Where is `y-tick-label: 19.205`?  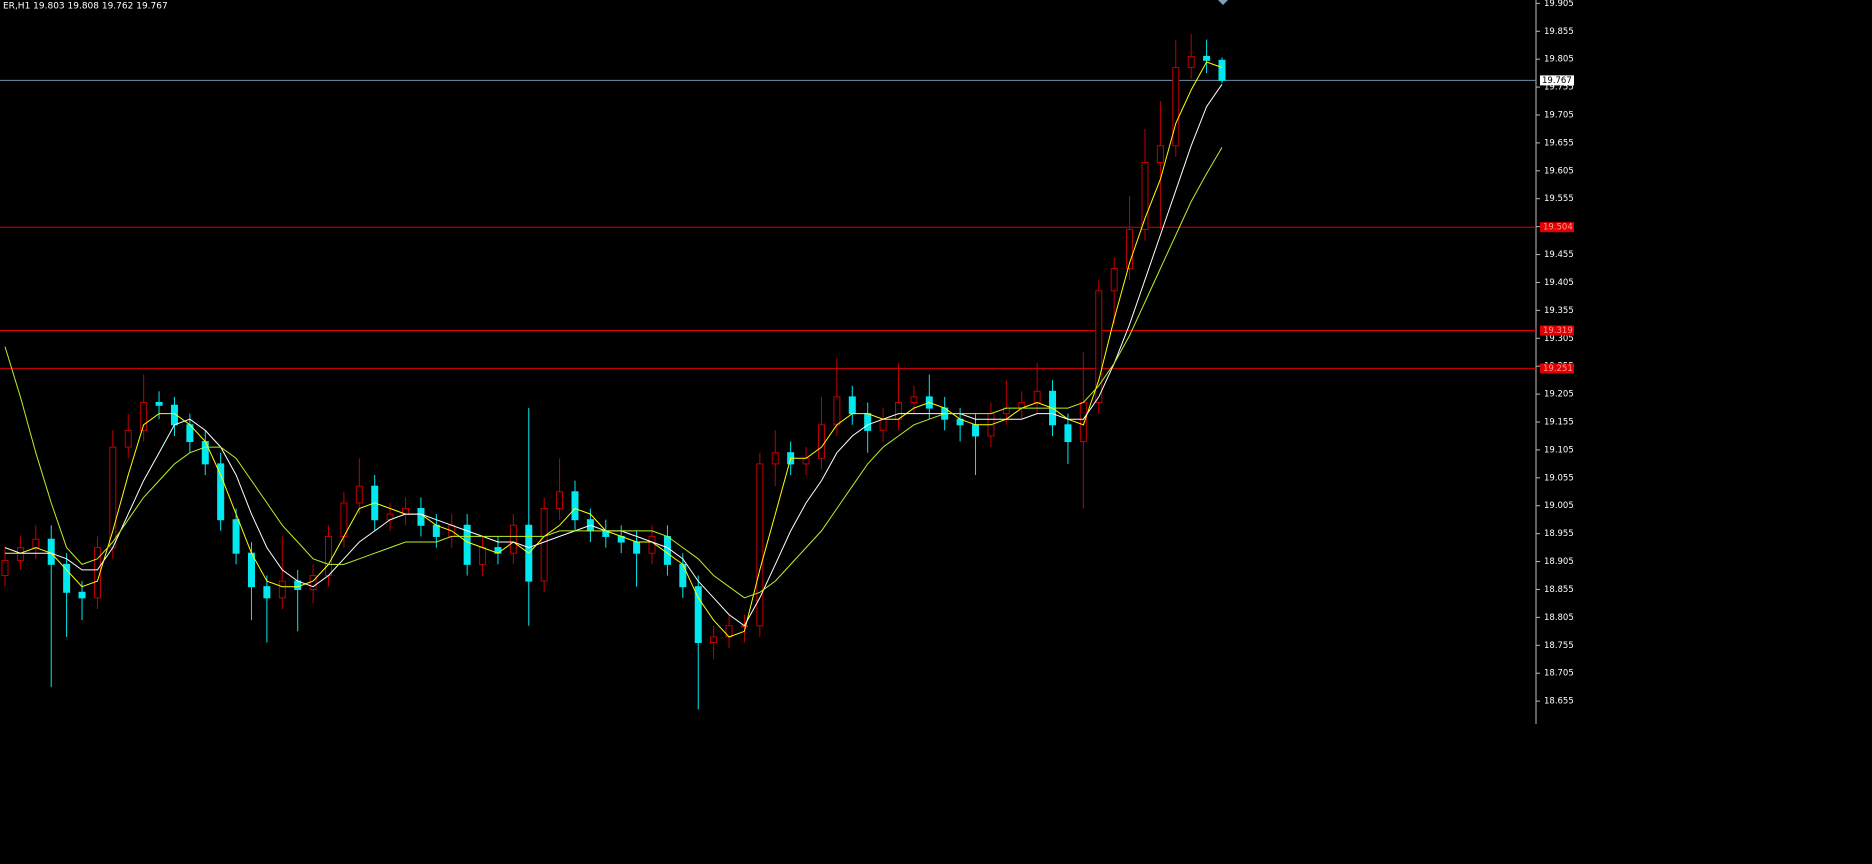
y-tick-label: 19.205 is located at coordinates (1559, 395).